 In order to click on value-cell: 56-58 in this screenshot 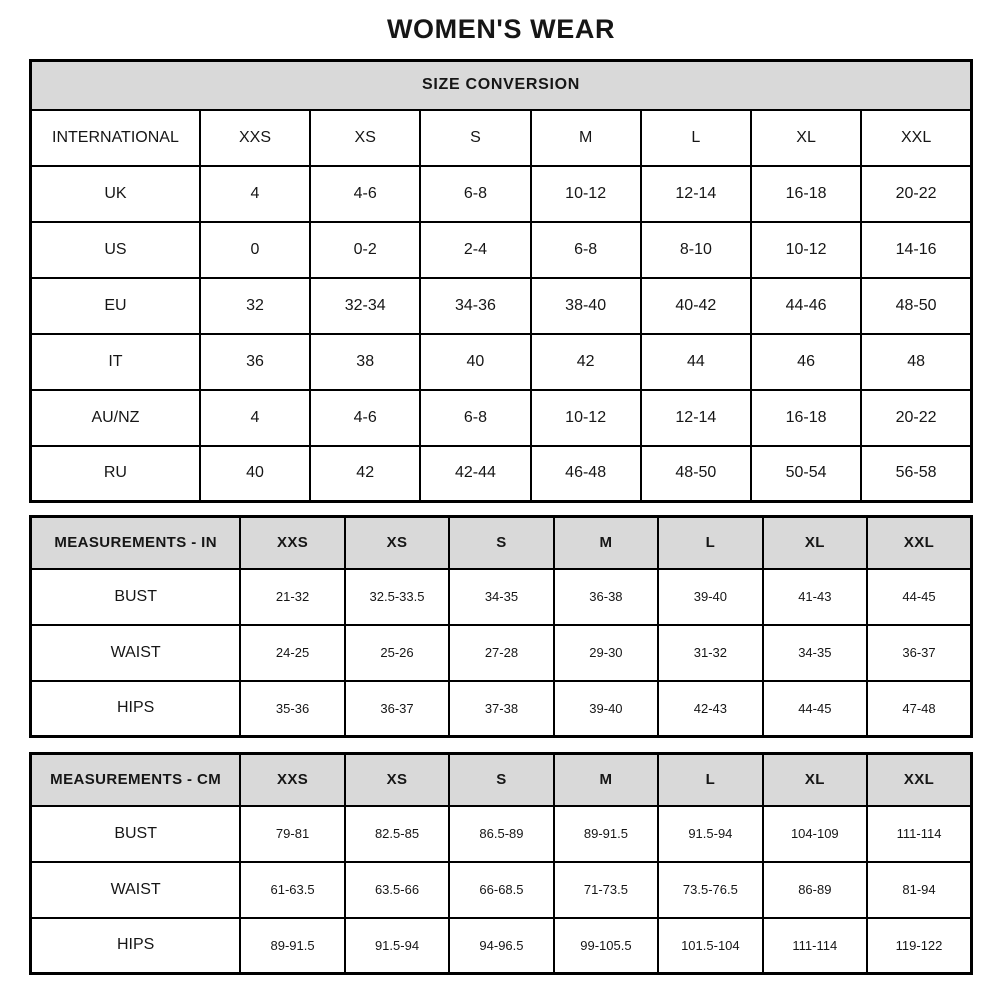, I will do `click(916, 473)`.